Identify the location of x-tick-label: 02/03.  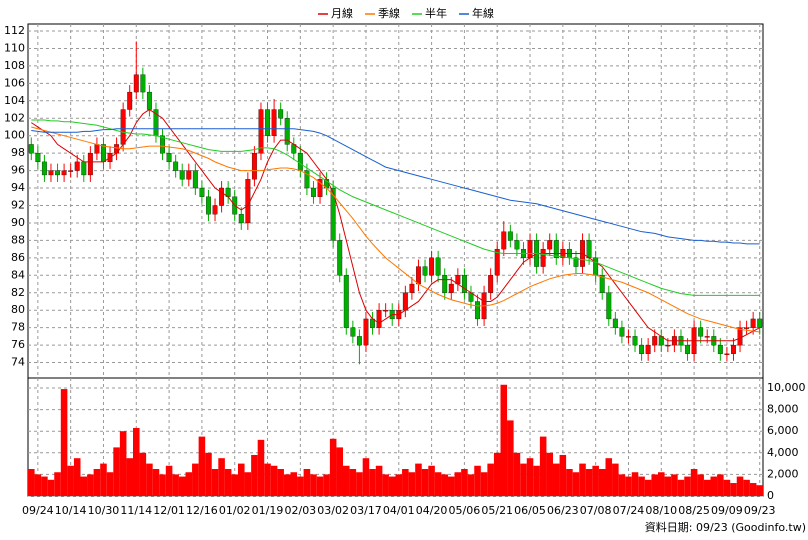
(300, 510).